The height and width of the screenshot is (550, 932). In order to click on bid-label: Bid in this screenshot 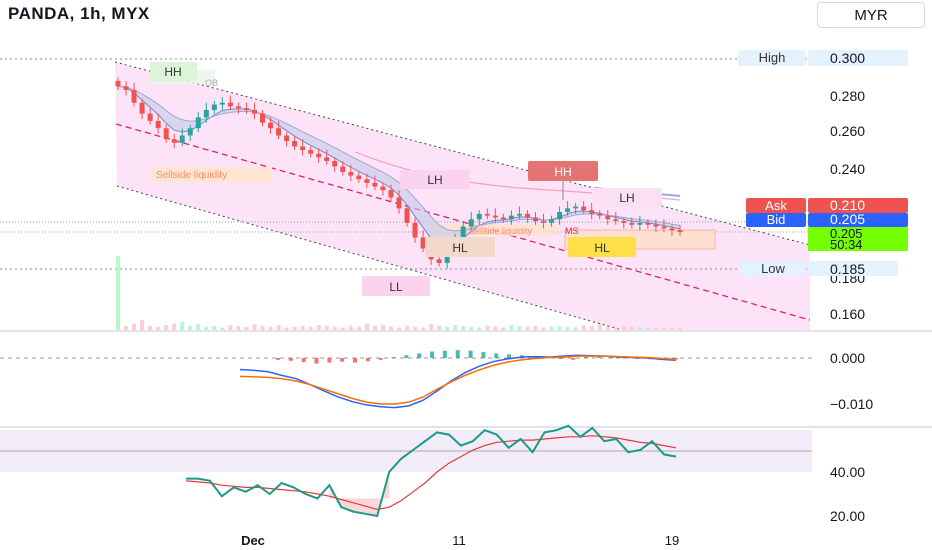, I will do `click(776, 219)`.